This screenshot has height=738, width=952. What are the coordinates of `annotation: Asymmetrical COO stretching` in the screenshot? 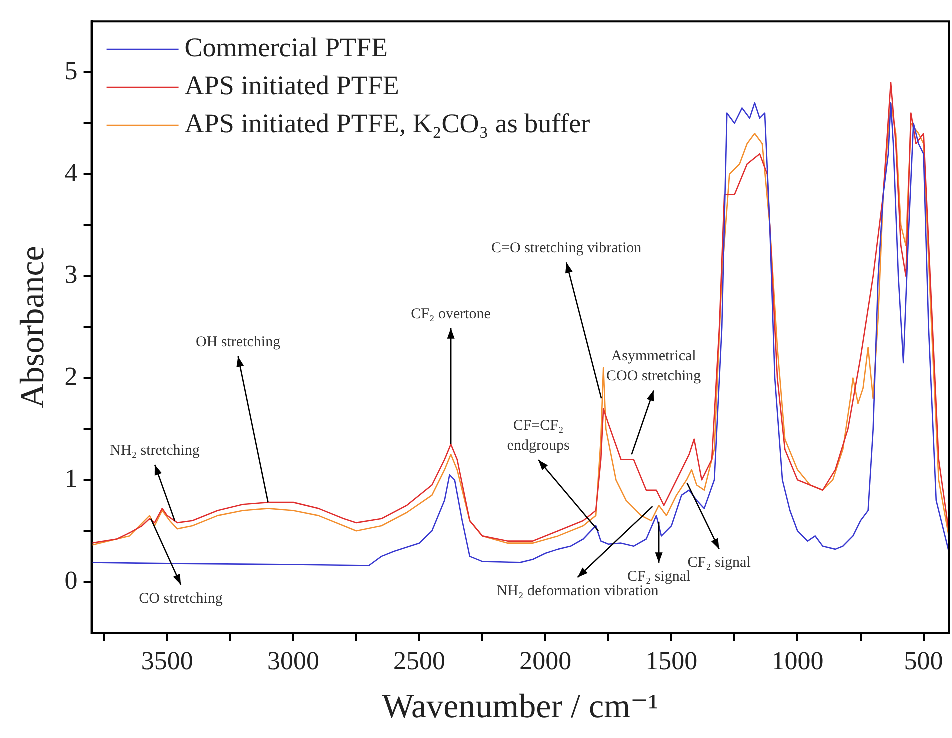 It's located at (654, 366).